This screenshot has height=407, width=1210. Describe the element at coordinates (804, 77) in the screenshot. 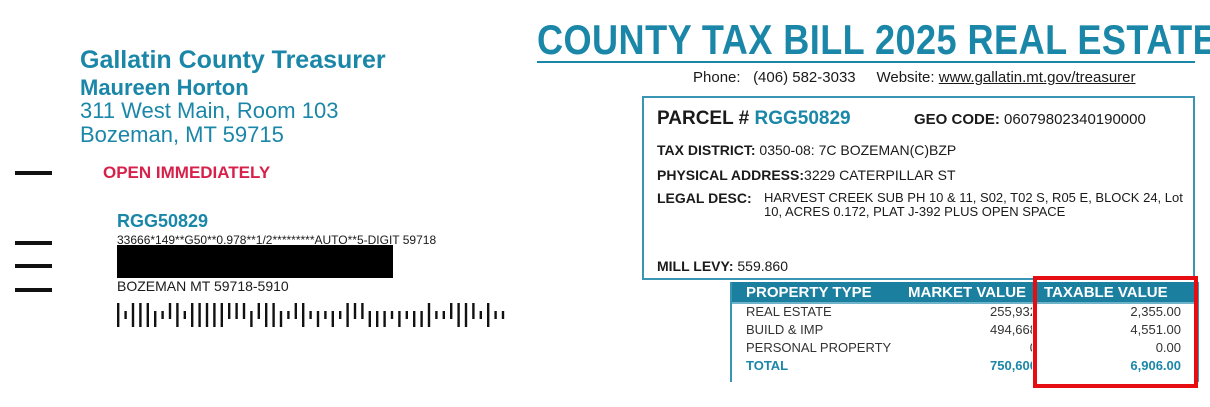

I see `phone-number: (406) 582-3033` at that location.